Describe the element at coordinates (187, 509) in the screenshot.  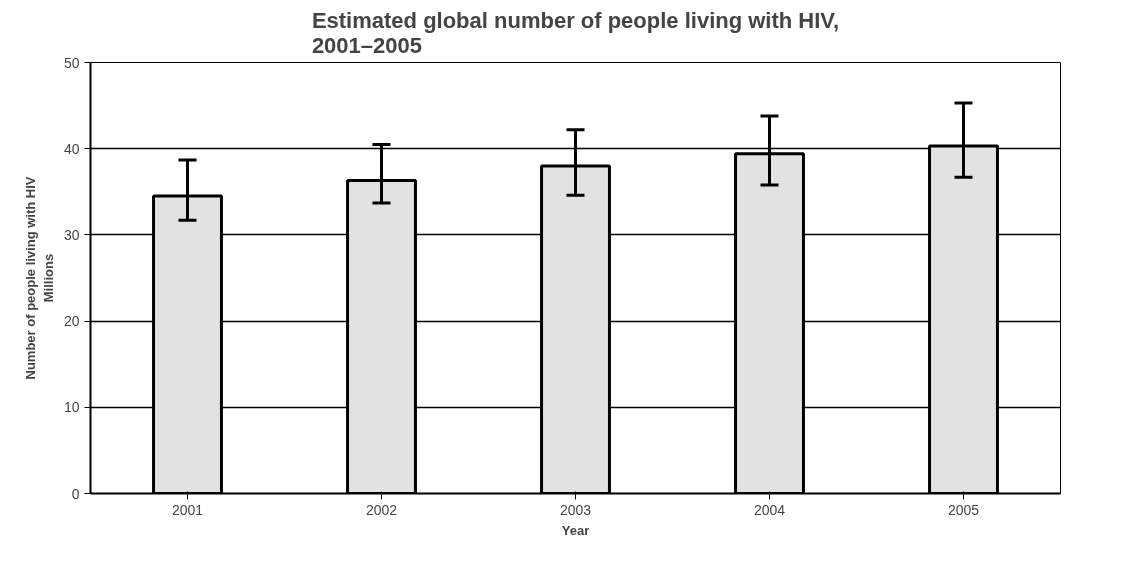
I see `x-tick-label: 2001` at that location.